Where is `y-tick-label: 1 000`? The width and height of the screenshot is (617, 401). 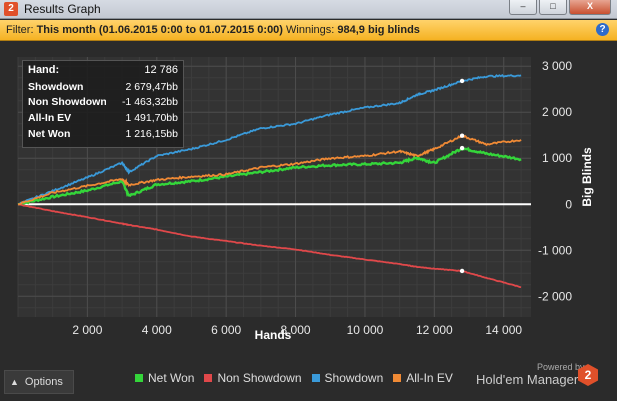
y-tick-label: 1 000 is located at coordinates (557, 158).